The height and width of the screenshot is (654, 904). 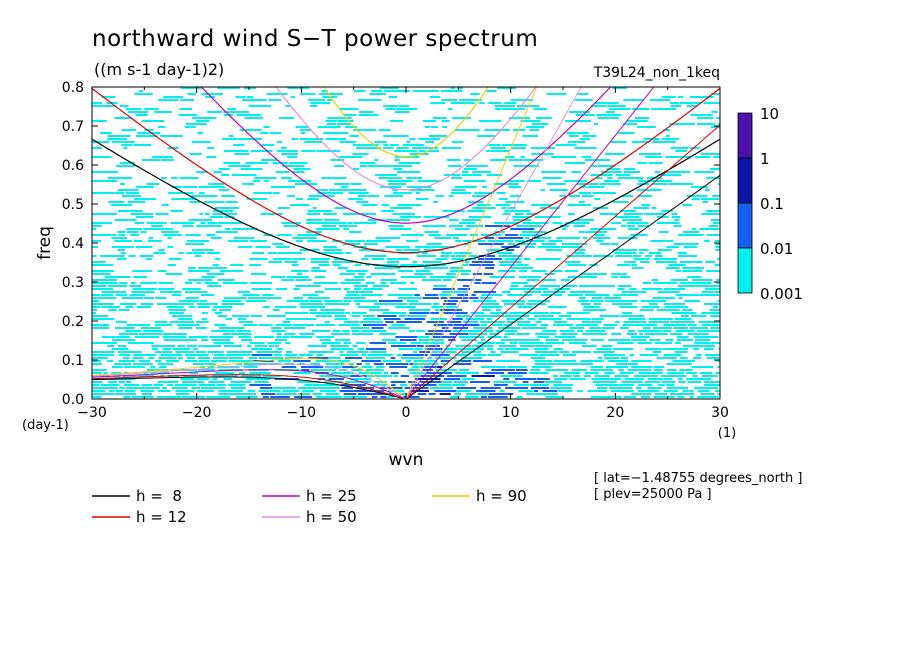 I want to click on chart-subtitle: ((m s-1 day-1)2), so click(x=159, y=69).